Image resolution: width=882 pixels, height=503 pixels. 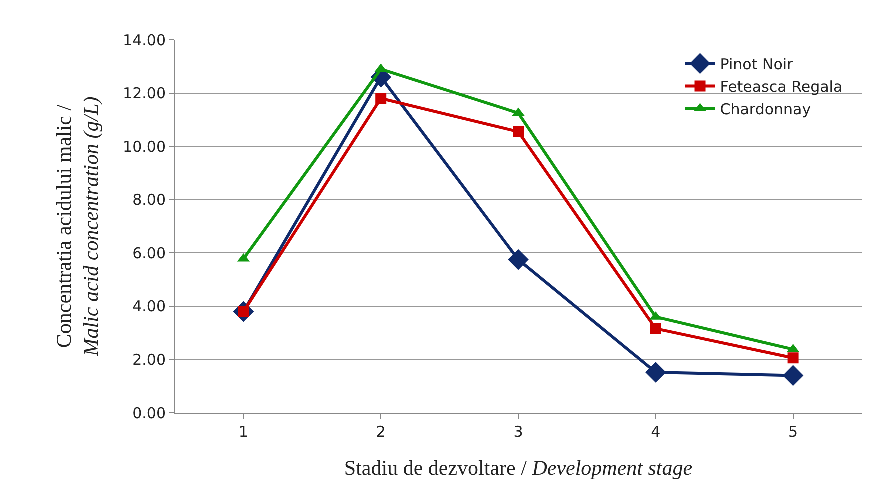 What do you see at coordinates (781, 87) in the screenshot?
I see `legend-label: Feteasca Regala` at bounding box center [781, 87].